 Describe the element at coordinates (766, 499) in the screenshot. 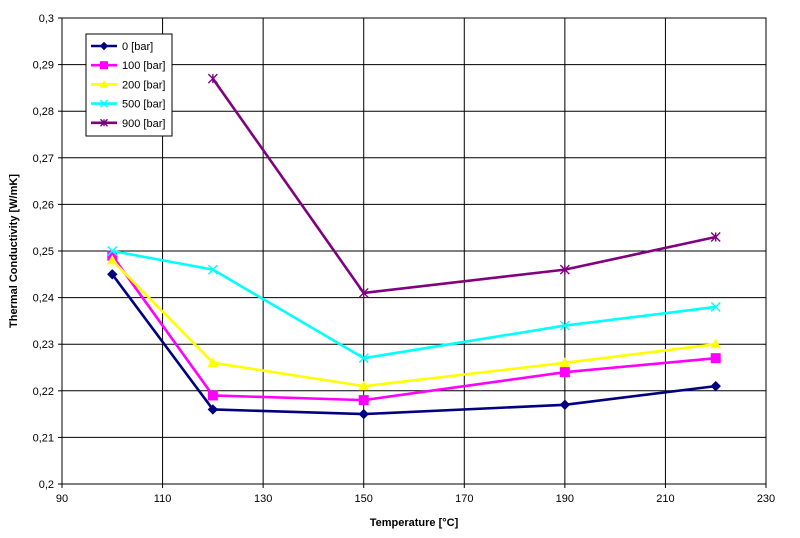

I see `x-tick-label: 230` at that location.